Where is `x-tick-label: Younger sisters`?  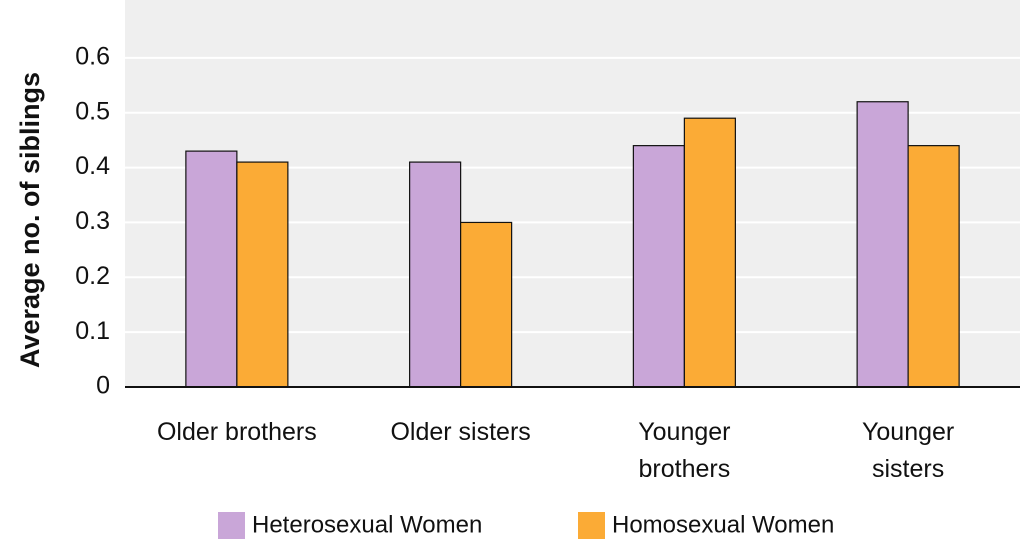 x-tick-label: Younger sisters is located at coordinates (908, 450).